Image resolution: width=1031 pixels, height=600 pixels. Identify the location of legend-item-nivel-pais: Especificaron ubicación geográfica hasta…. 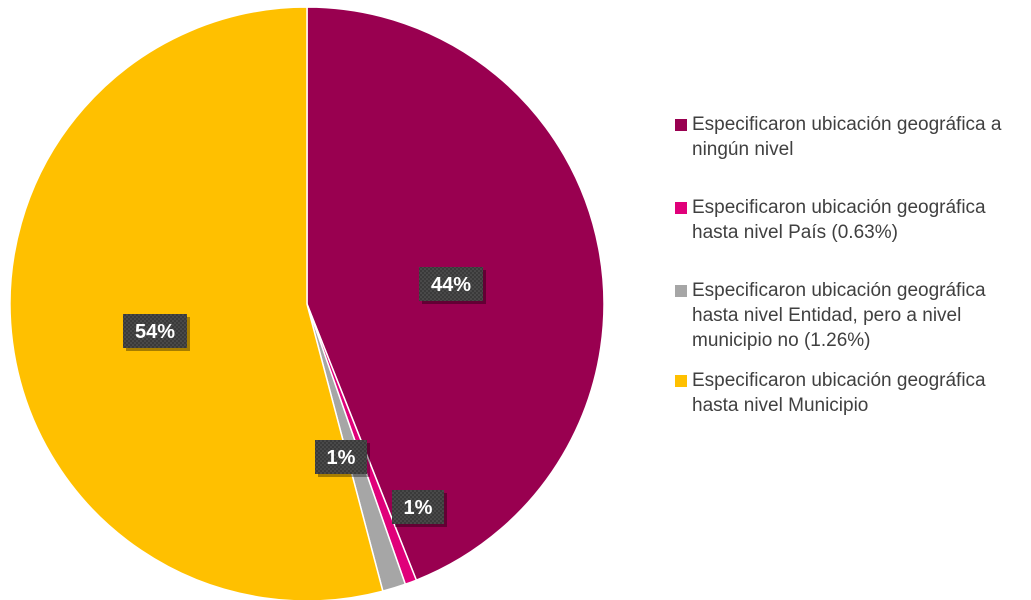
(850, 220).